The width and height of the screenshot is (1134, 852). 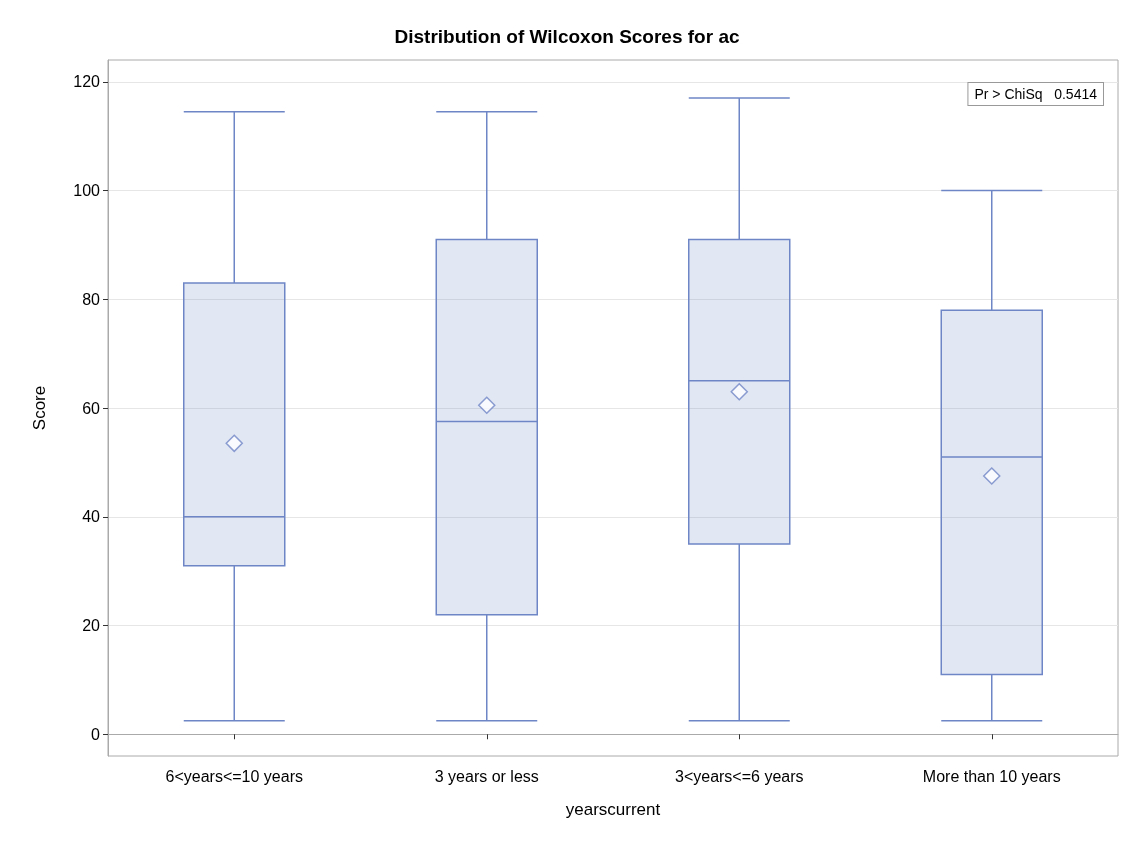 I want to click on x-axis-title: yearscurrent, so click(x=613, y=809).